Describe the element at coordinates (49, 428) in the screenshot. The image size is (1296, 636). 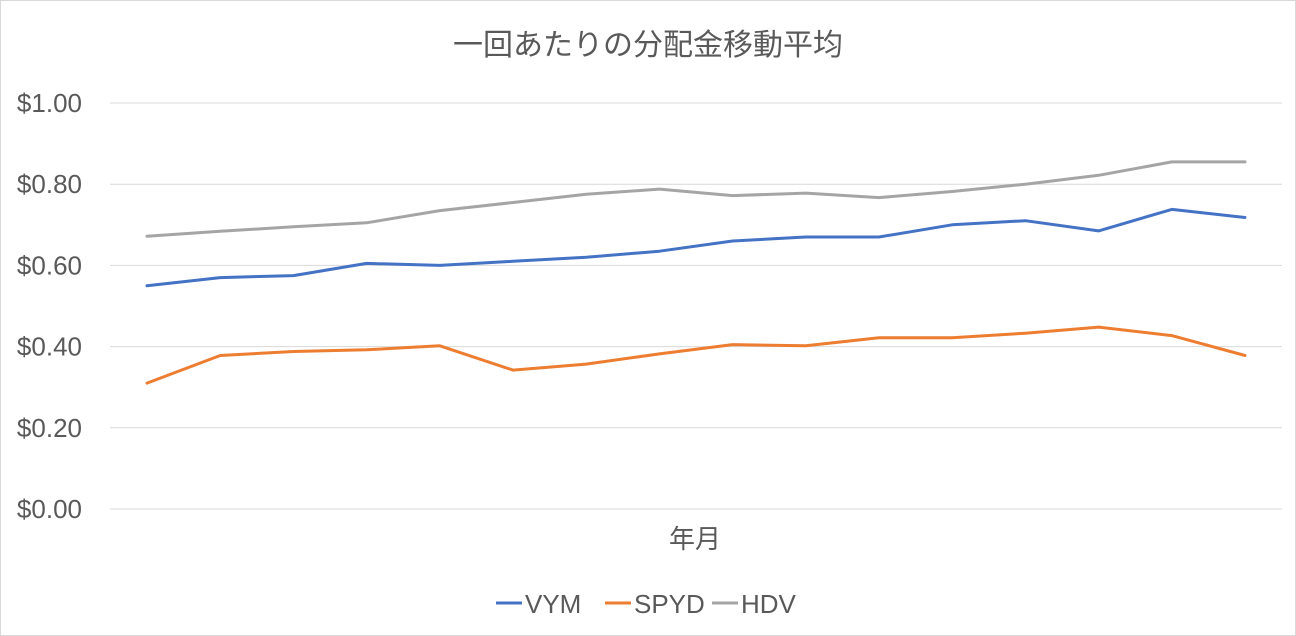
I see `y-tick-label: $0.20` at that location.